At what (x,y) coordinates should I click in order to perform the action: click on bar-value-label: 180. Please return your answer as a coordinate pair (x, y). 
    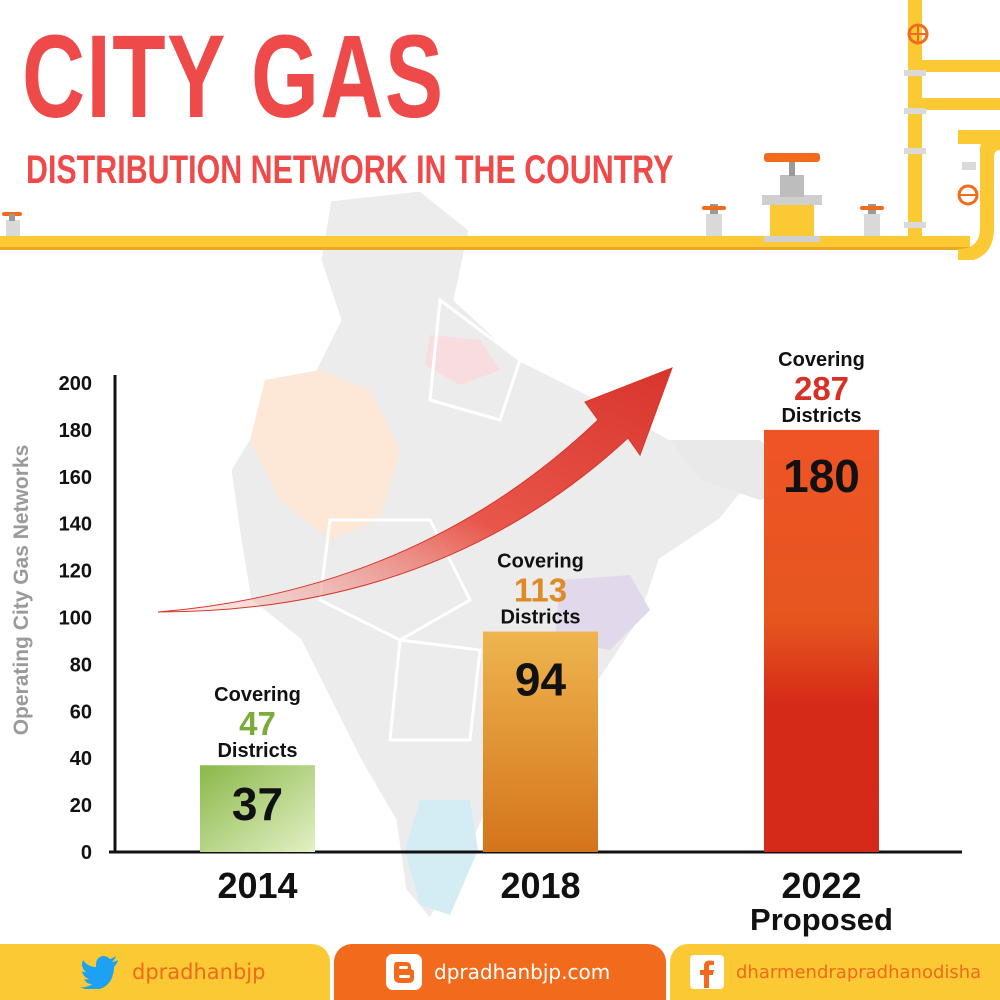
    Looking at the image, I should click on (821, 476).